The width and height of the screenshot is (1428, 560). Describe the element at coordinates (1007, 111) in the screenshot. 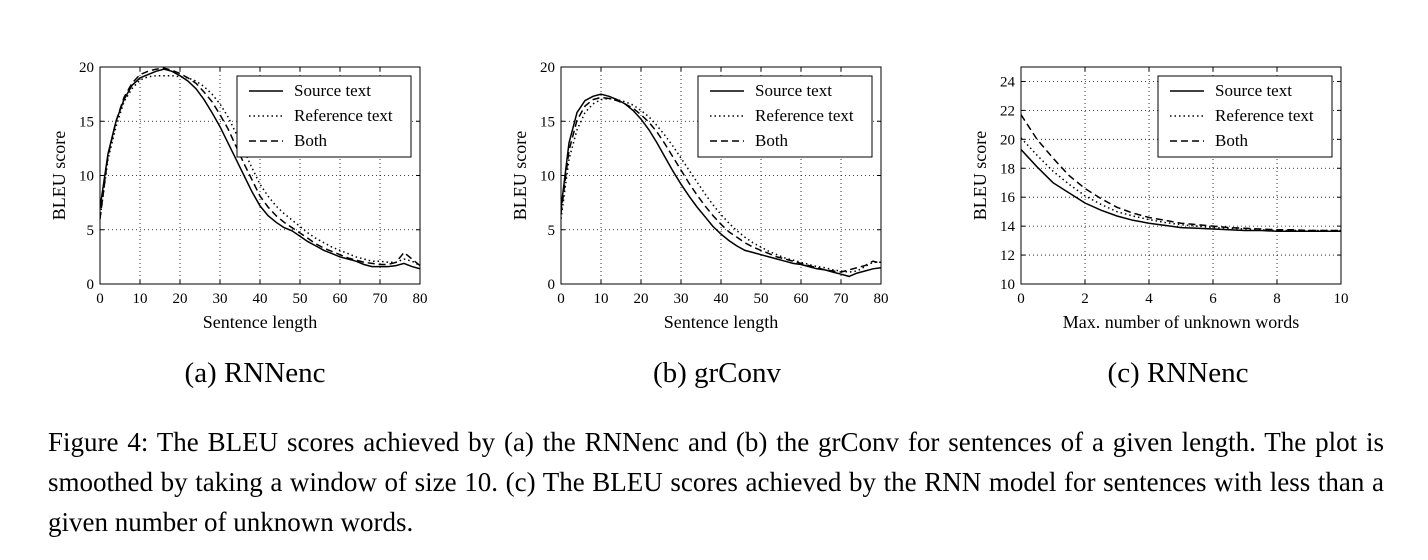

I see `y-tick-label: 22` at that location.